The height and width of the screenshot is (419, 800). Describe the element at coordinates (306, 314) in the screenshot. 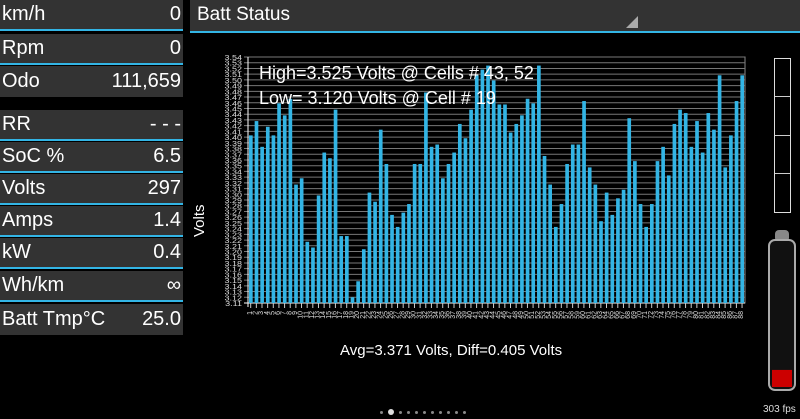

I see `x-tick-label: 11` at that location.